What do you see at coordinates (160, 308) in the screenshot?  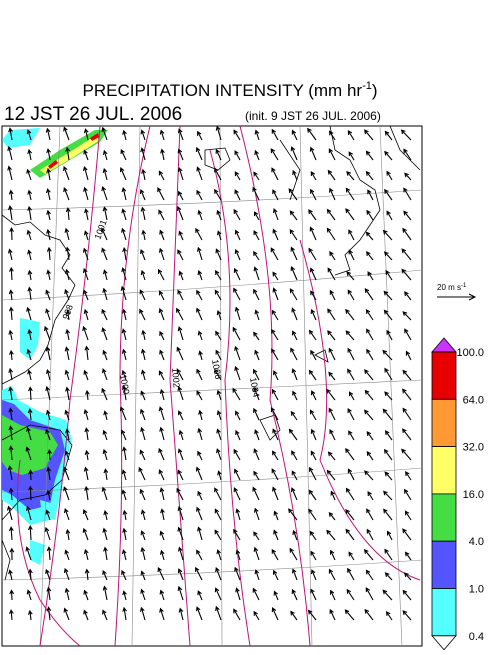 I see `contour-labels: 1000 1002 1004 1006 998 1001` at bounding box center [160, 308].